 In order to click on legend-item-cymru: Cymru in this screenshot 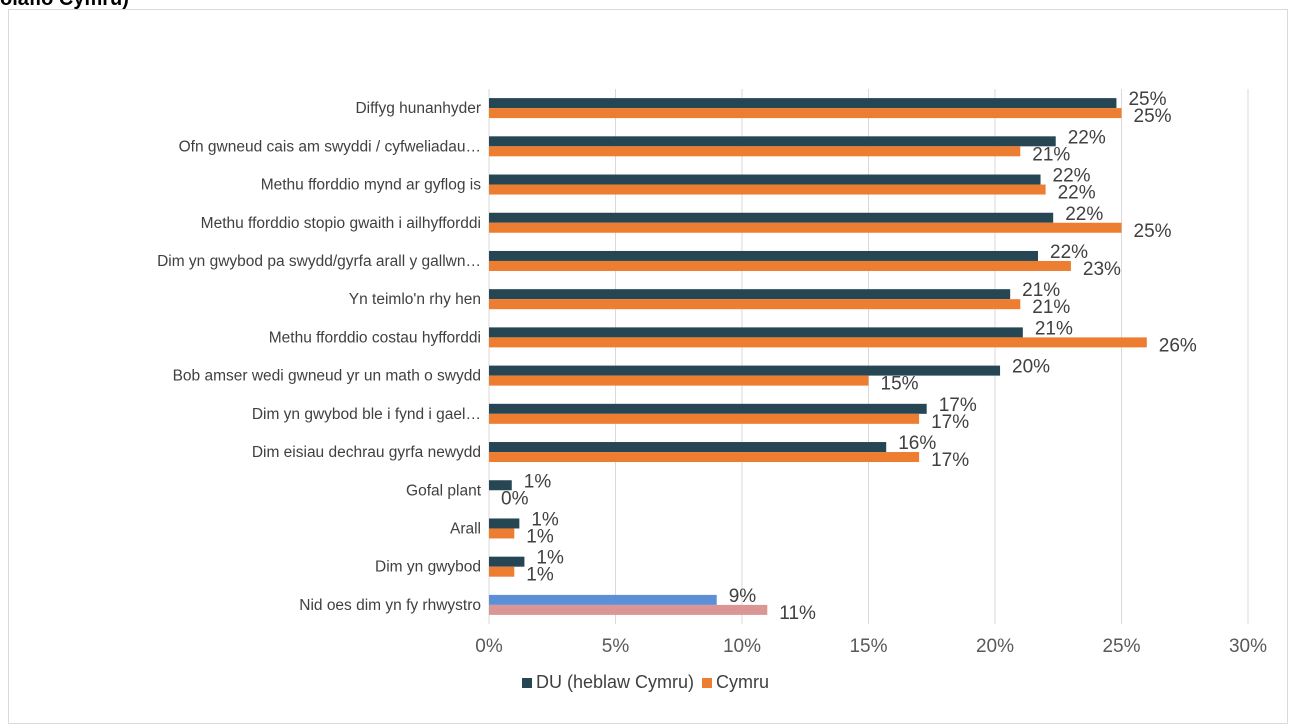, I will do `click(735, 682)`.